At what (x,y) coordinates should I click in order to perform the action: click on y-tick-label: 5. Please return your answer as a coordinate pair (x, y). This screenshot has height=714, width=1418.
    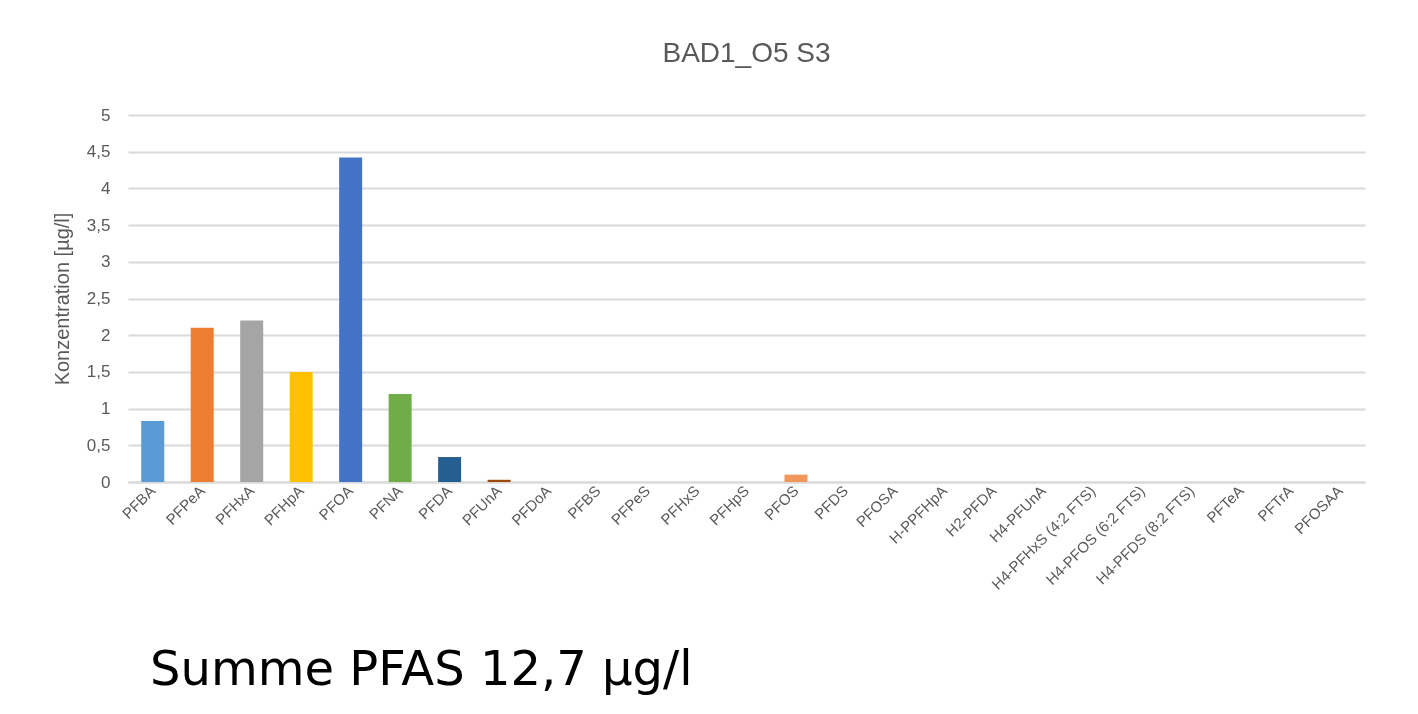
    Looking at the image, I should click on (106, 115).